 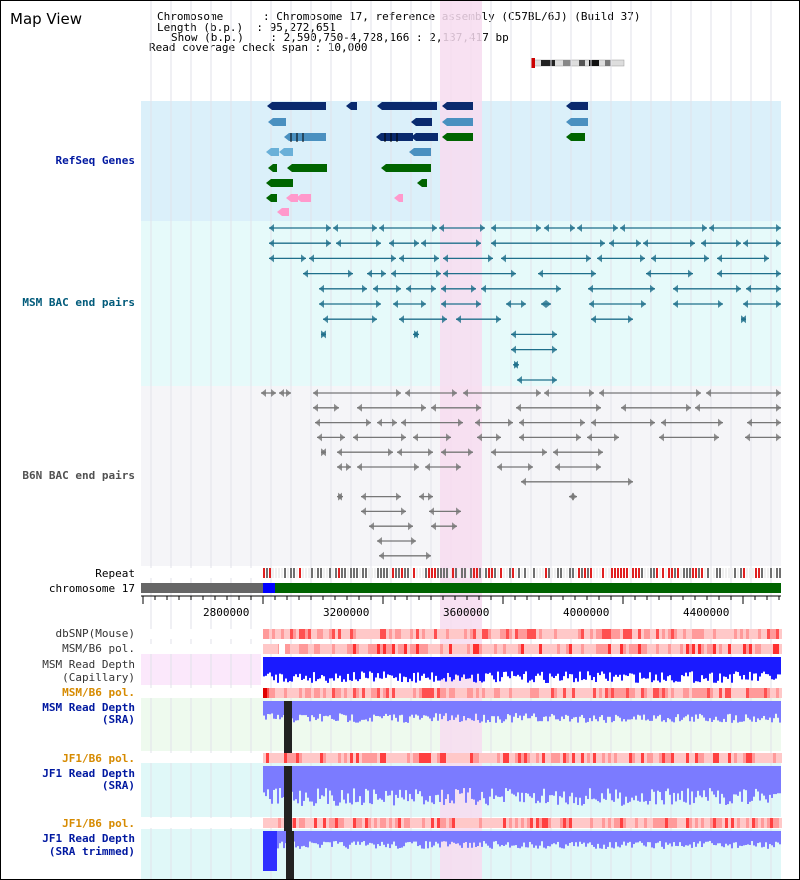 What do you see at coordinates (88, 664) in the screenshot?
I see `track-label-msm-depth-cap-1: MSM Read Depth` at bounding box center [88, 664].